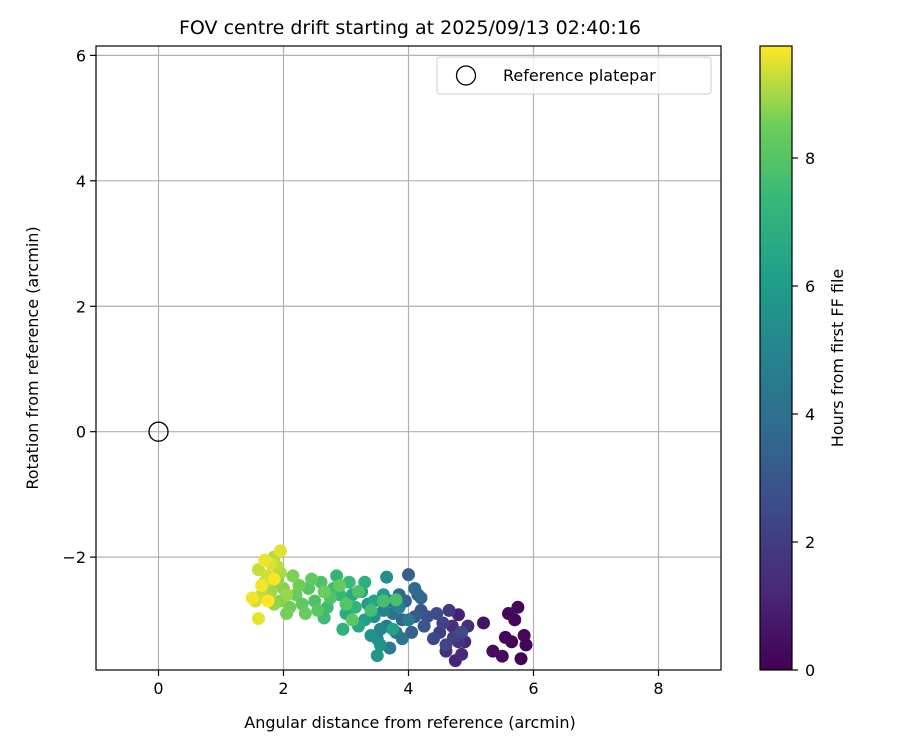  What do you see at coordinates (803, 414) in the screenshot?
I see `colorbar-ticks: 0 2 4 6 8` at bounding box center [803, 414].